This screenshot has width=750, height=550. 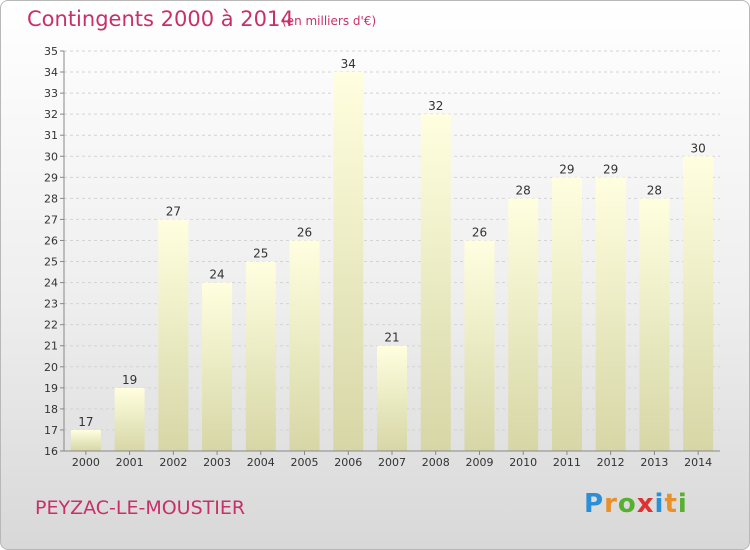 I want to click on y-tick-label: 31, so click(x=51, y=135).